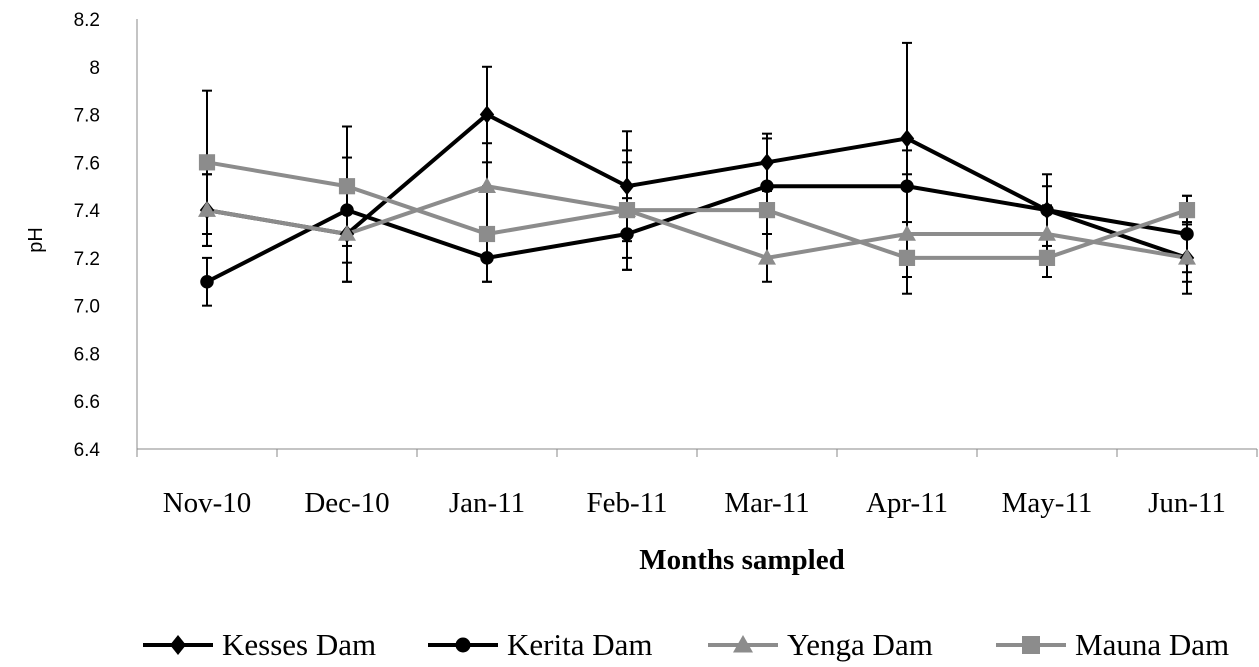  I want to click on x-tick-label: Nov-10, so click(207, 503).